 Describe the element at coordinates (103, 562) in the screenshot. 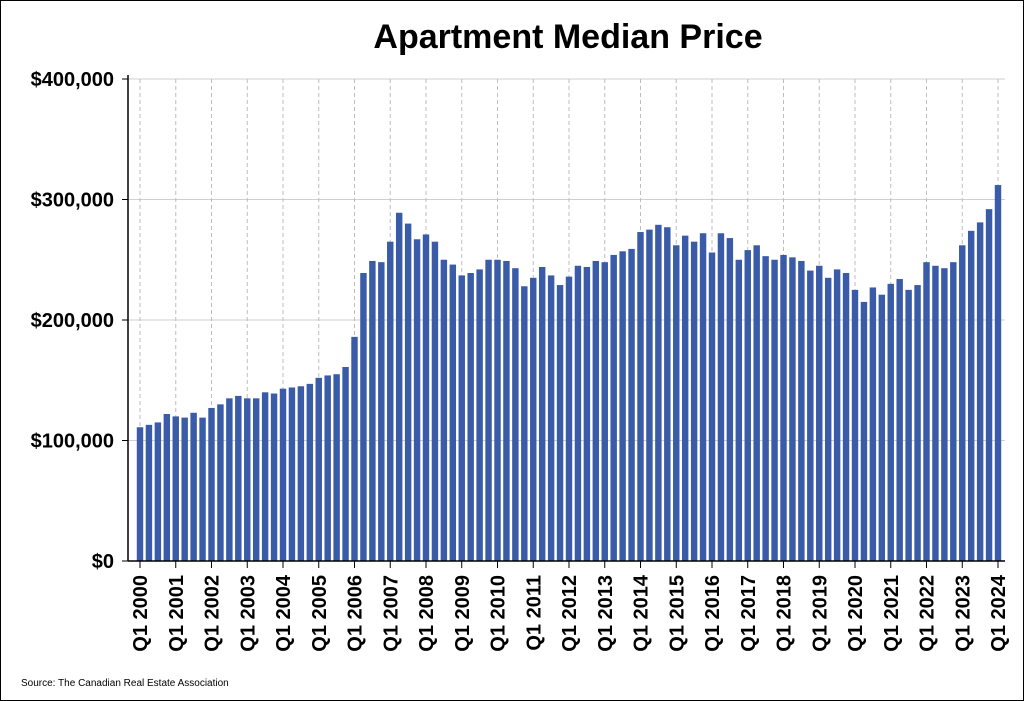

I see `y-tick-label: $0` at that location.